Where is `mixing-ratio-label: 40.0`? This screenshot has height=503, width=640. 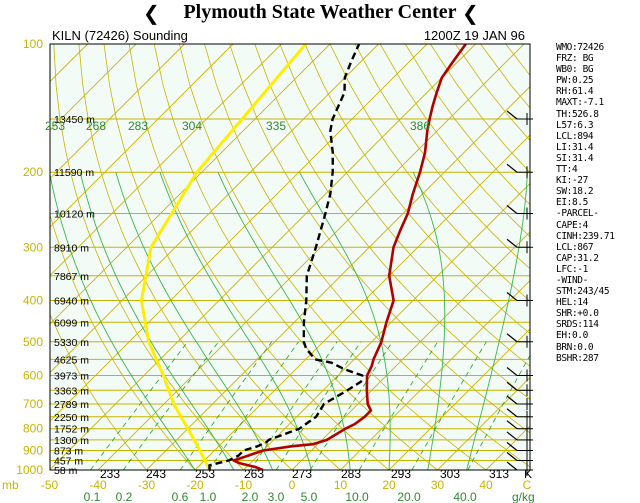 mixing-ratio-label: 40.0 is located at coordinates (465, 496).